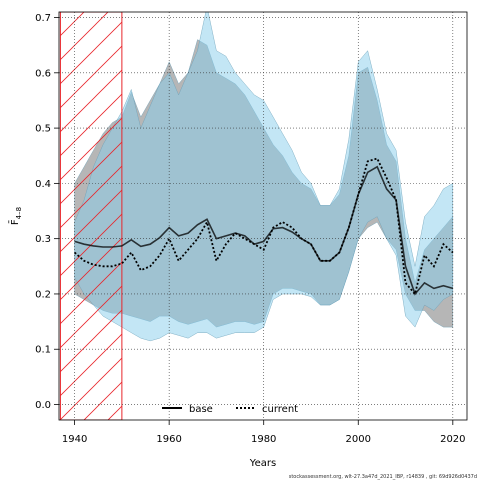  What do you see at coordinates (262, 463) in the screenshot?
I see `x-axis-label: Years` at bounding box center [262, 463].